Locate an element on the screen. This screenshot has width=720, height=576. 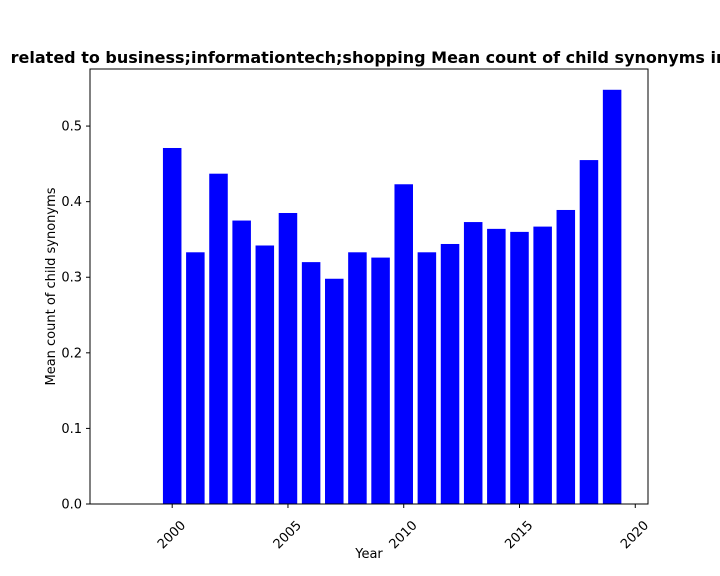
bar-2013 is located at coordinates (473, 363).